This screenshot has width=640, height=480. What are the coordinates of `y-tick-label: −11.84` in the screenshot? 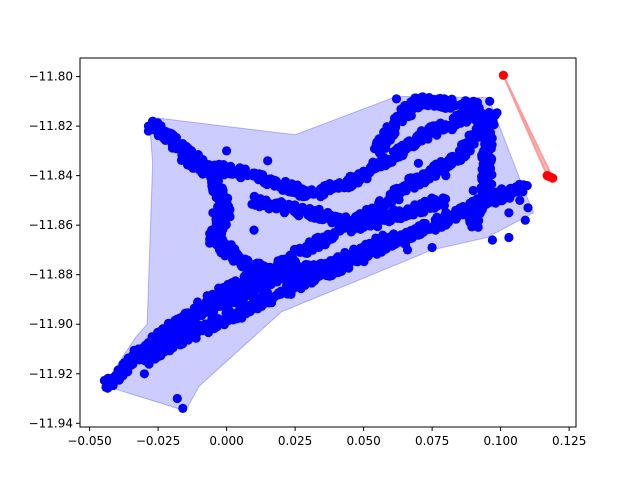 It's located at (51, 176).